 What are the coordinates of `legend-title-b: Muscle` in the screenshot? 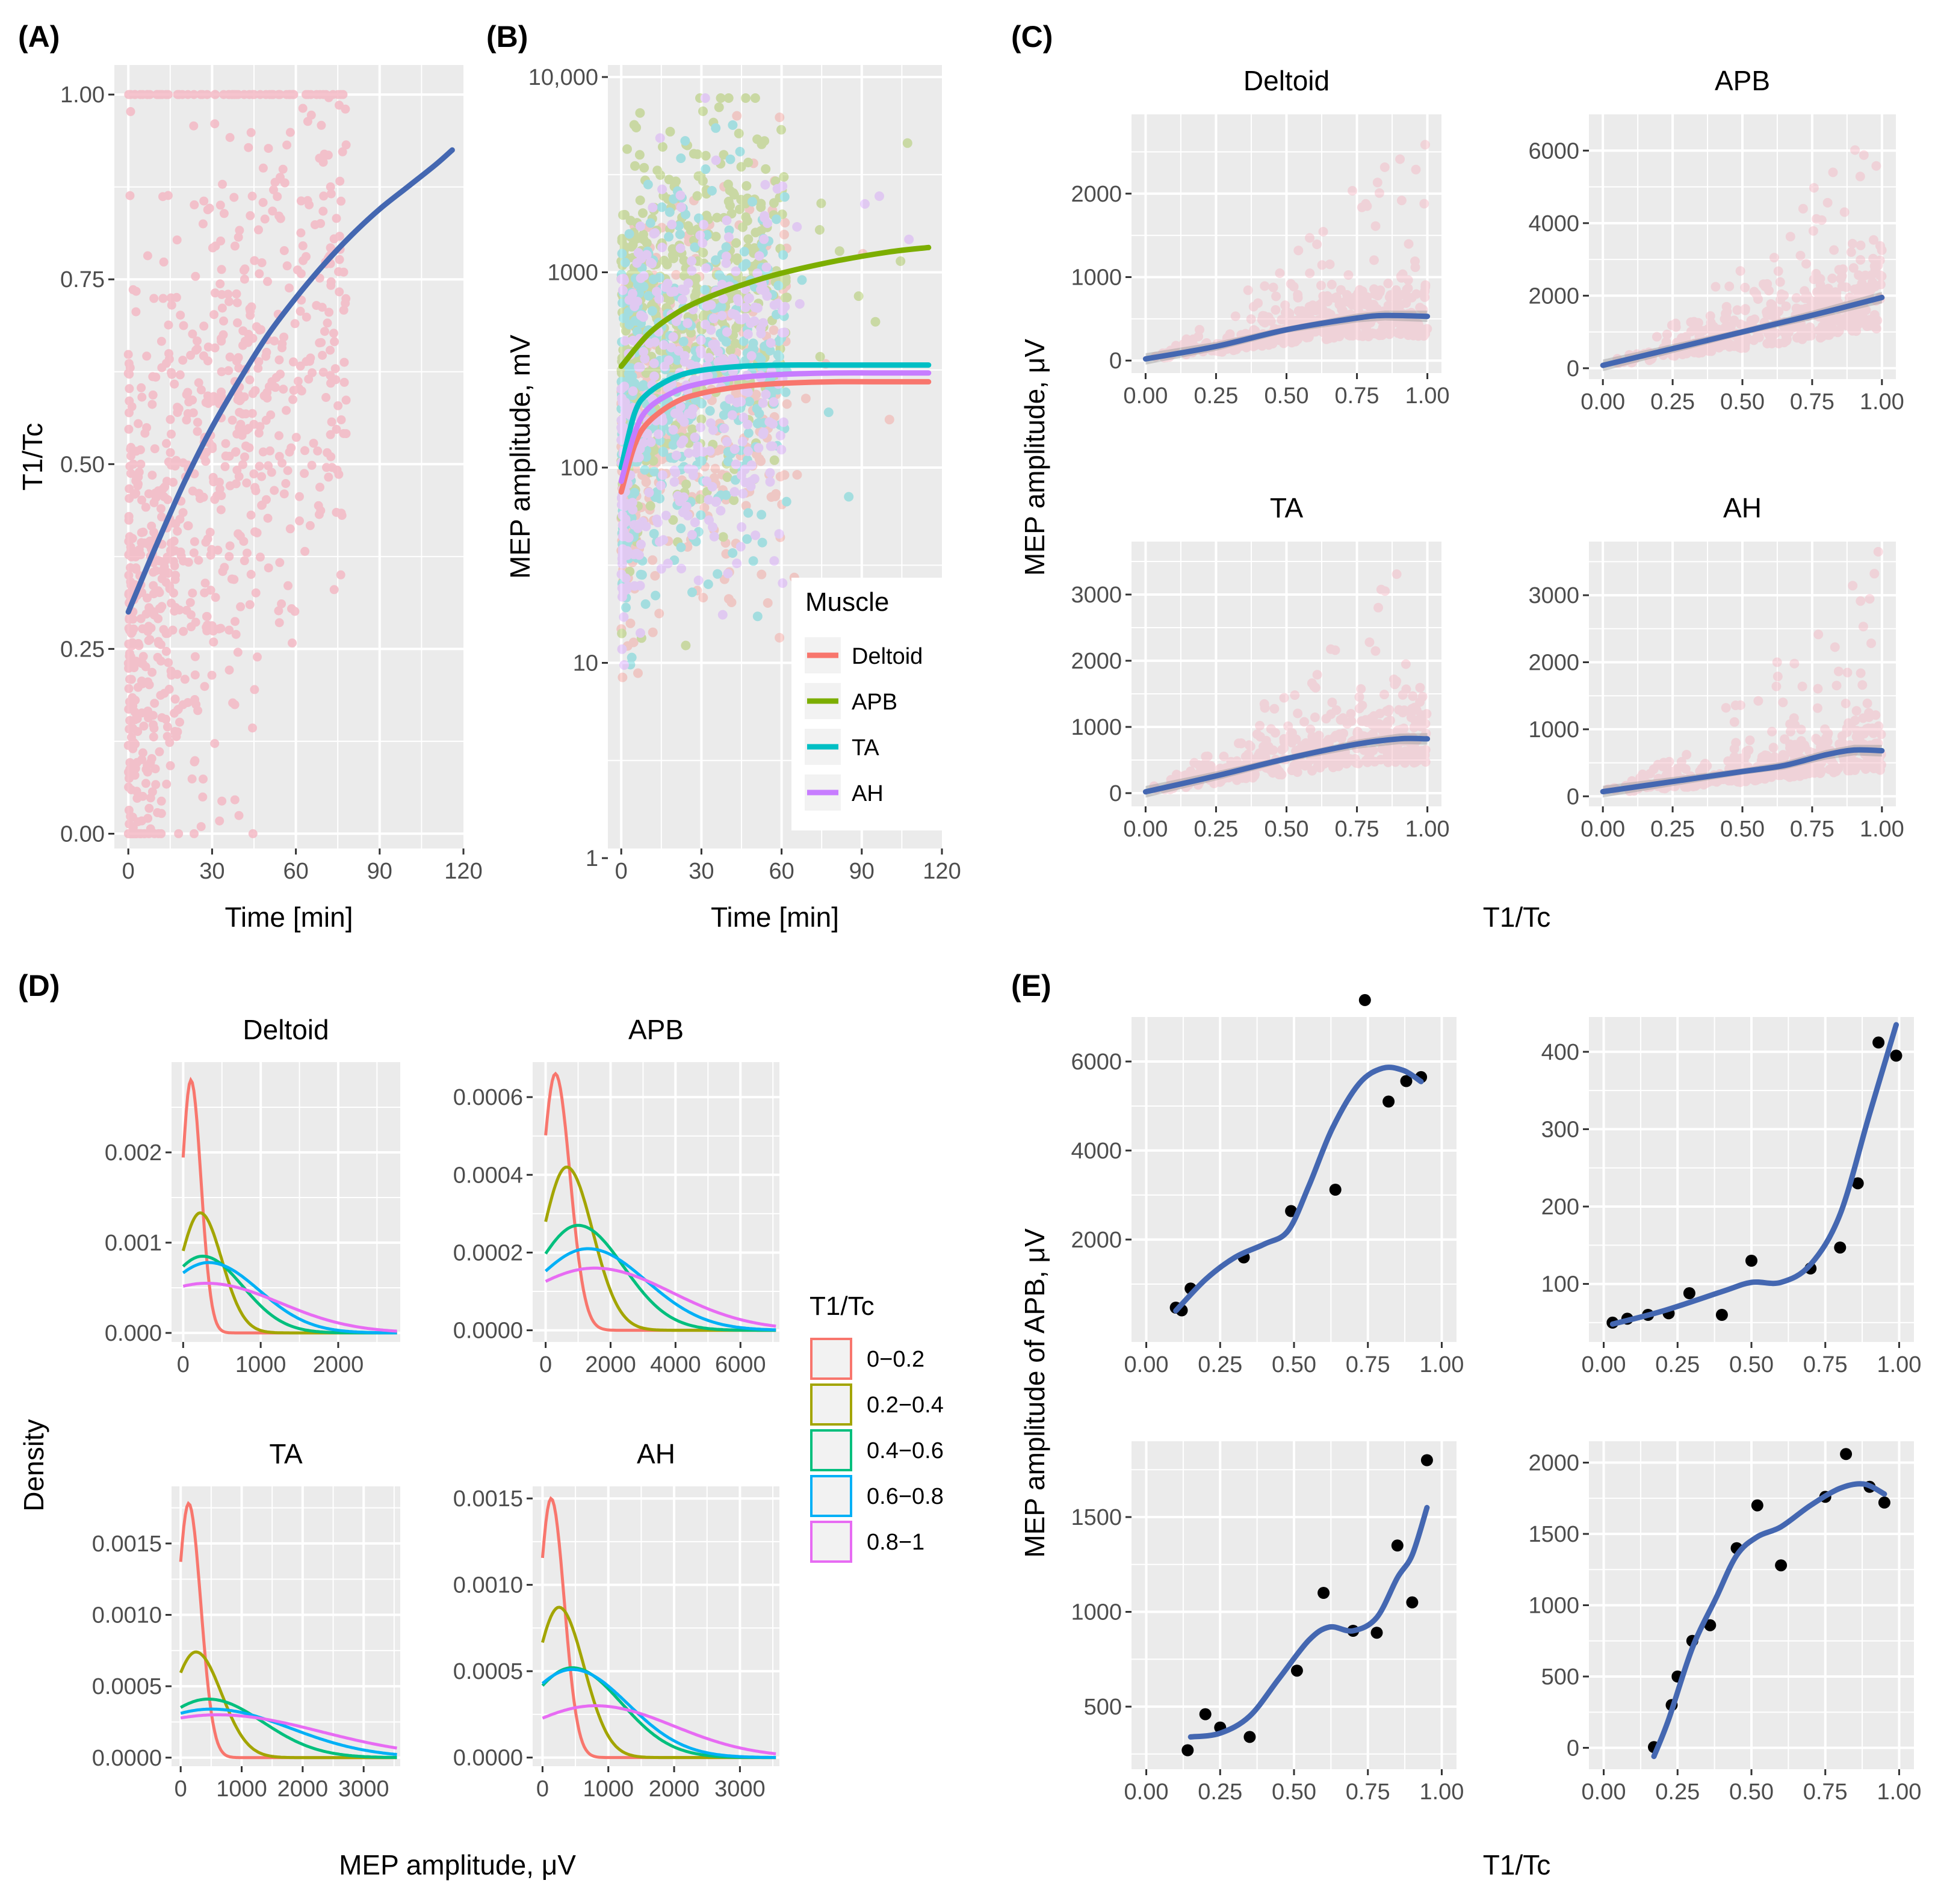 It's located at (847, 602).